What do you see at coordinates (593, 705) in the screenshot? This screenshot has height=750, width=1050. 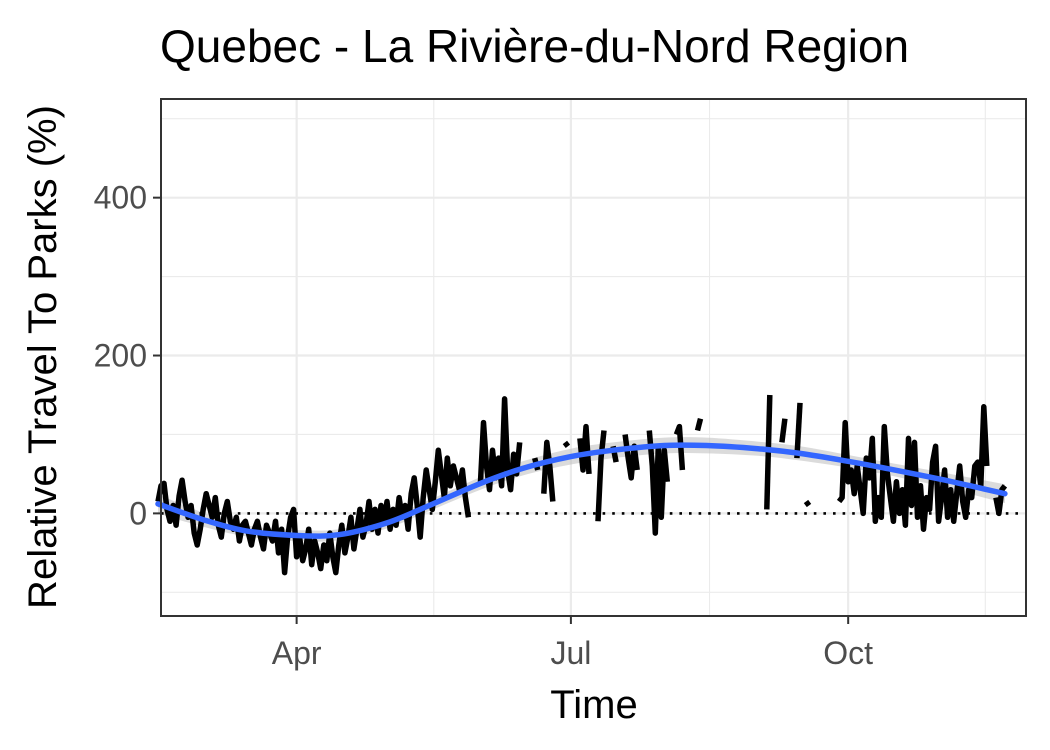 I see `x-axis-title: Time` at bounding box center [593, 705].